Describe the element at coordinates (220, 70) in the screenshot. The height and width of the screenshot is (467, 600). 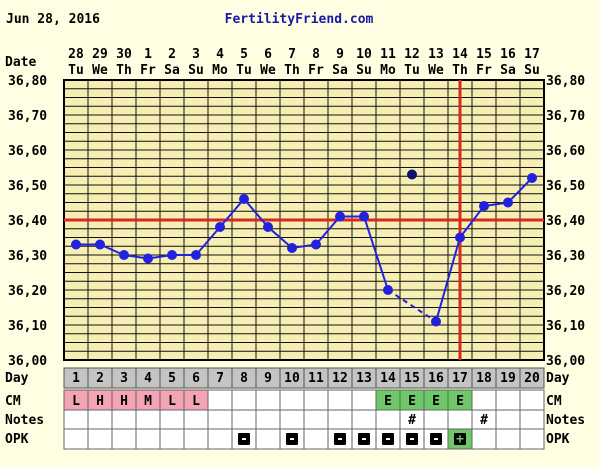
I see `weekday-label: Mo` at that location.